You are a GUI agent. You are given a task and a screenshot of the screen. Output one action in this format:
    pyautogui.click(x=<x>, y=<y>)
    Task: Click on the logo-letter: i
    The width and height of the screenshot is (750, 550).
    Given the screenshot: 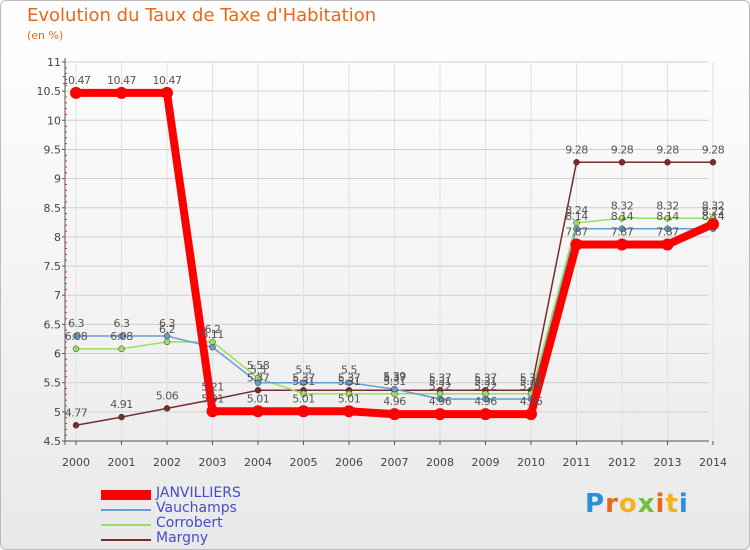 What is the action you would take?
    pyautogui.click(x=683, y=504)
    